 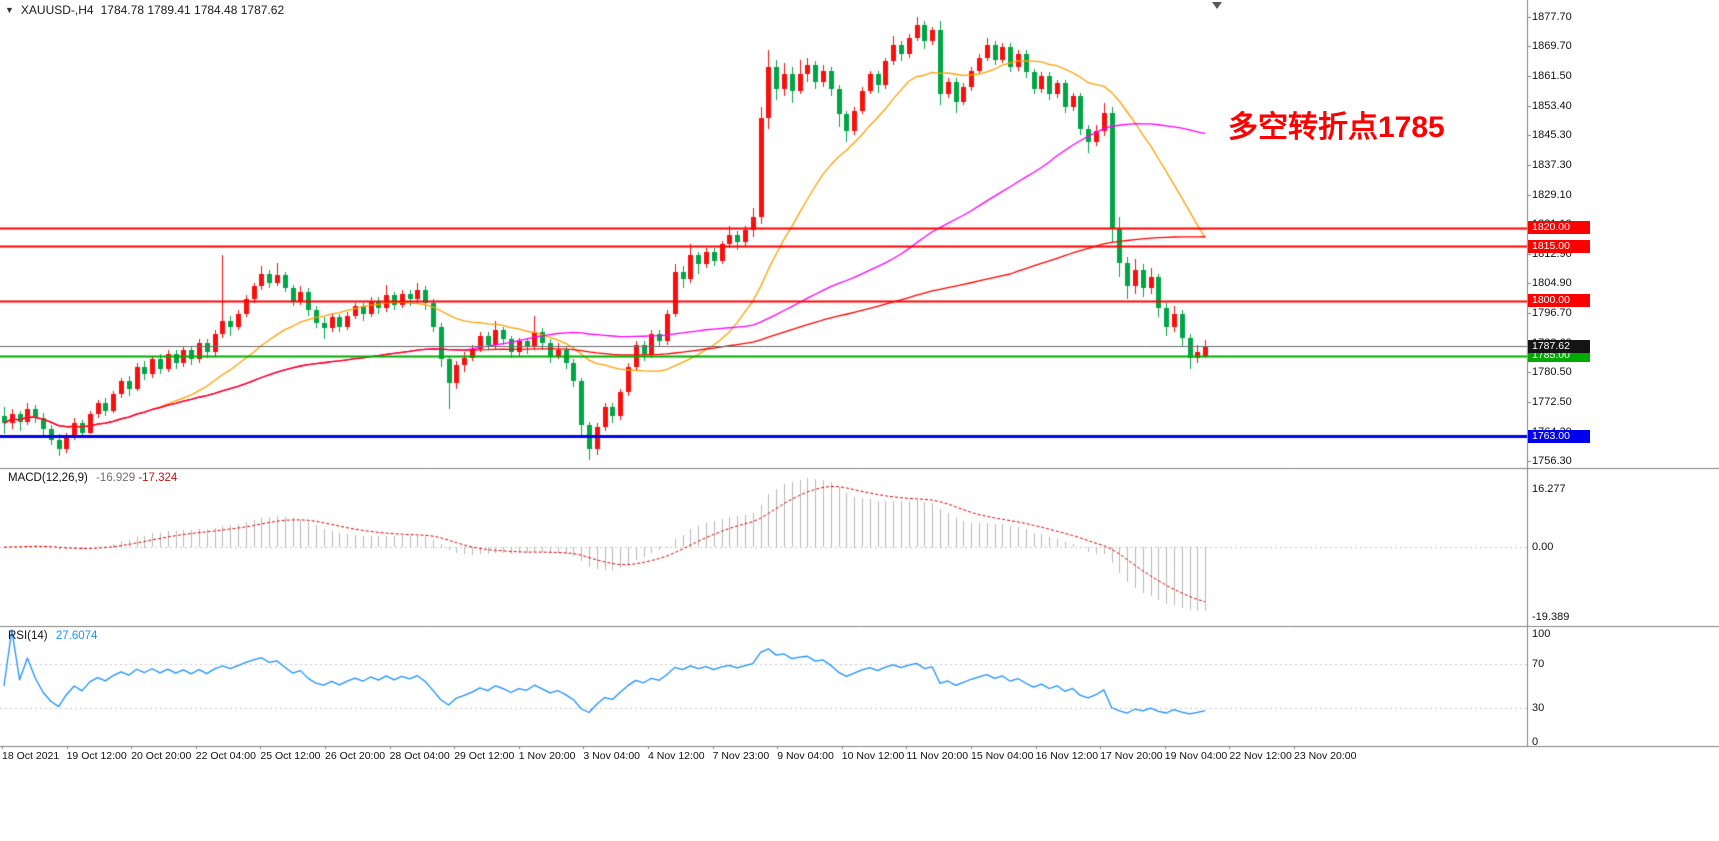 What do you see at coordinates (290, 756) in the screenshot?
I see `time-axis-label: 25 Oct 12:00` at bounding box center [290, 756].